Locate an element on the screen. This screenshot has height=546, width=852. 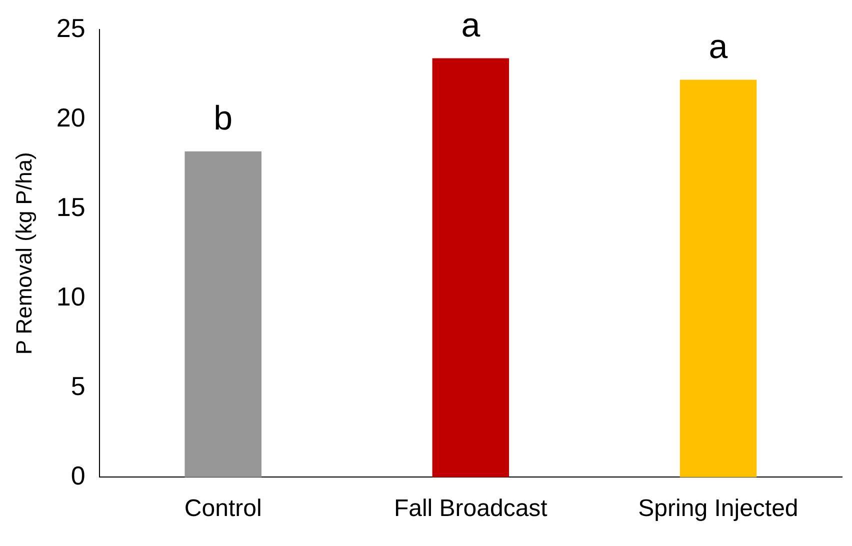
y-tick-label: 20 is located at coordinates (71, 117).